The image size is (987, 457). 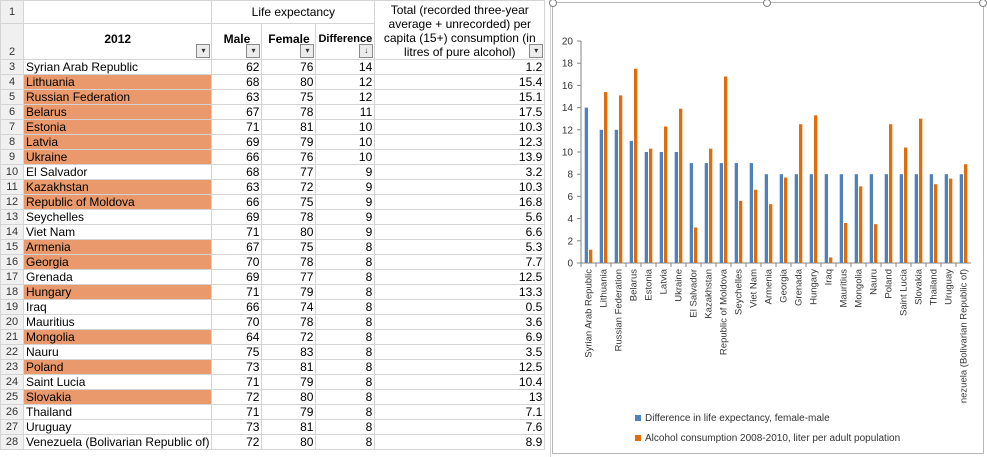 What do you see at coordinates (237, 262) in the screenshot?
I see `male-cell: 70` at bounding box center [237, 262].